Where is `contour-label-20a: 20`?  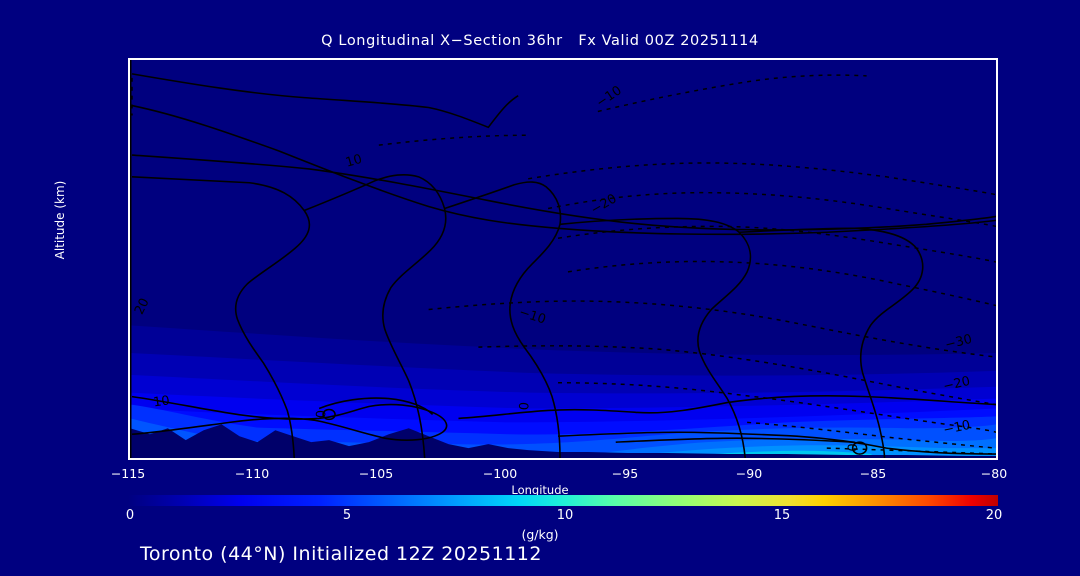 contour-label-20a: 20 is located at coordinates (142, 306).